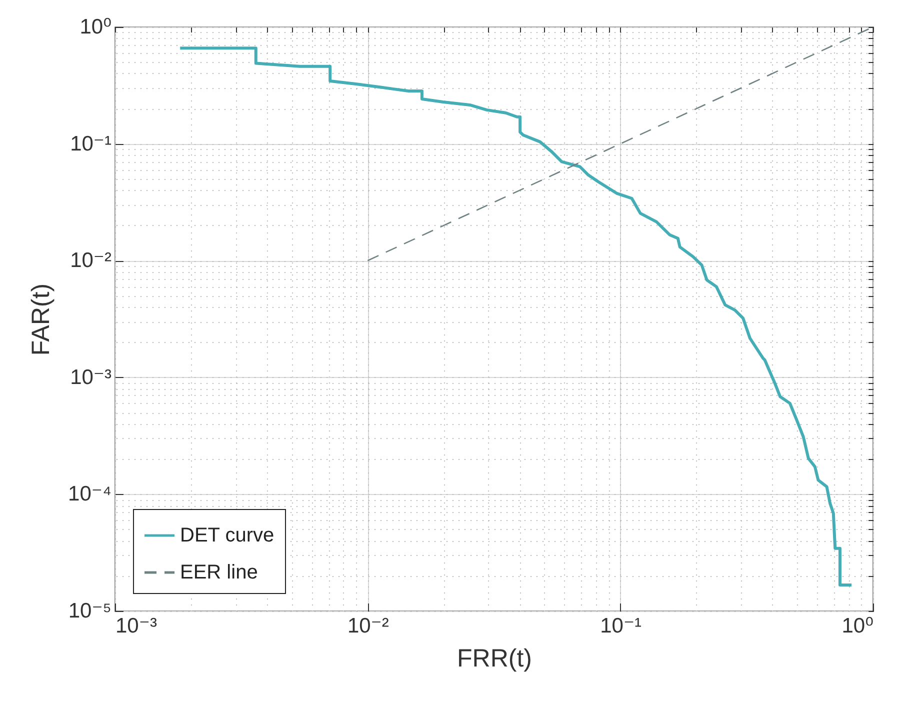 This screenshot has height=707, width=898. What do you see at coordinates (90, 494) in the screenshot?
I see `y-tick-label: 10⁻⁴` at bounding box center [90, 494].